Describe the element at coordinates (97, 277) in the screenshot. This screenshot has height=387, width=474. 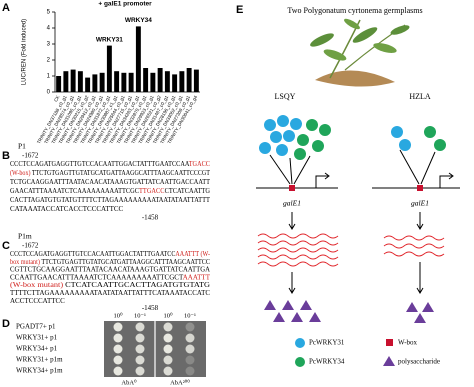
I see `sequence-segment: CCAATTGAACATTTAAAATCTCAAAAAAAAATTCGCT` at that location.